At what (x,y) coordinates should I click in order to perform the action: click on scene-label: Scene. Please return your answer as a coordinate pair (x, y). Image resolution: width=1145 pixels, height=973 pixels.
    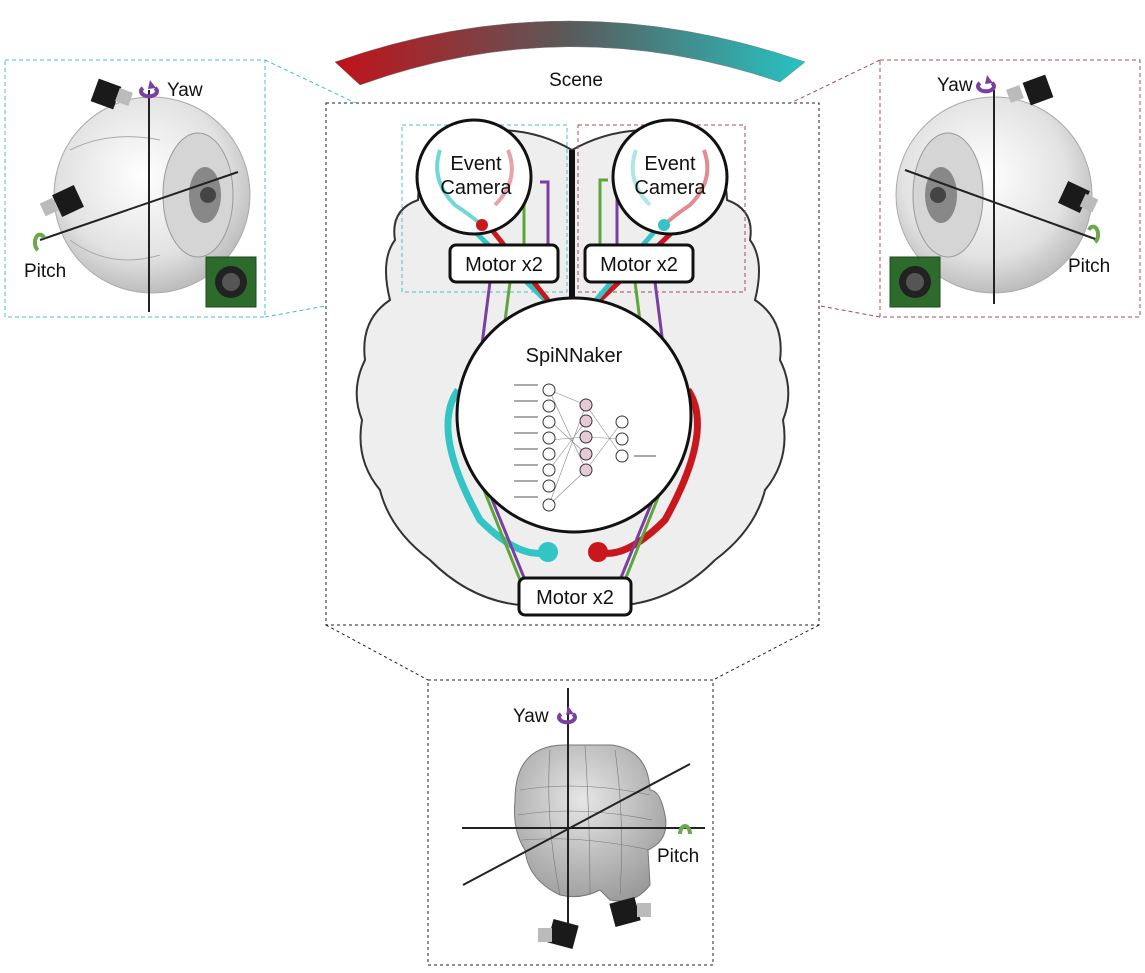
    Looking at the image, I should click on (576, 80).